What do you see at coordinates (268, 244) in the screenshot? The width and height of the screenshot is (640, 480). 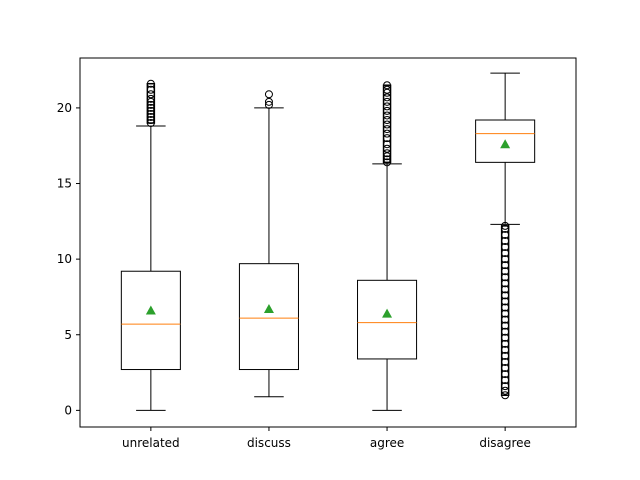 I see `box-group-discuss` at bounding box center [268, 244].